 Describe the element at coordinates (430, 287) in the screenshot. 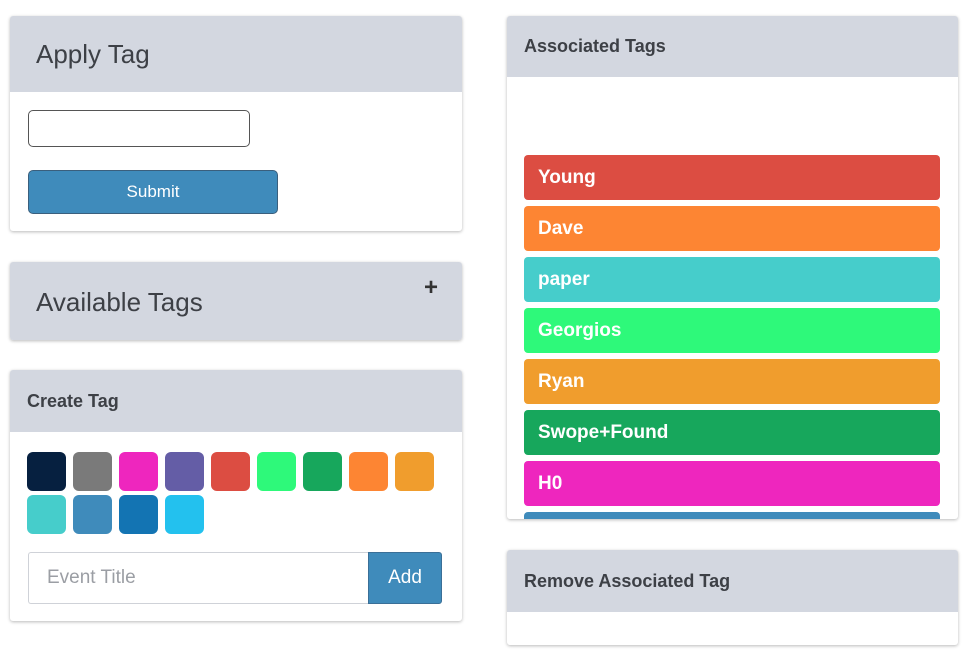

I see `plus-icon: +` at that location.